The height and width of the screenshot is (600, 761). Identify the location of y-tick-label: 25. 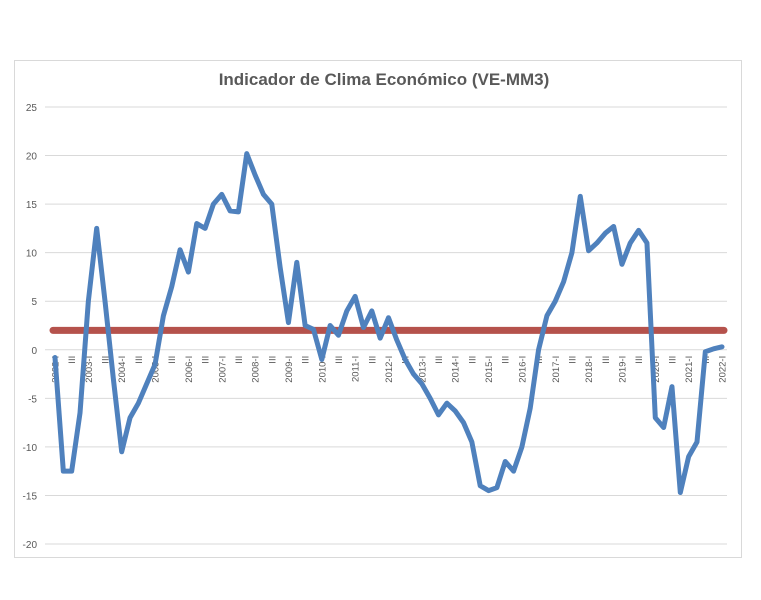
(32, 108).